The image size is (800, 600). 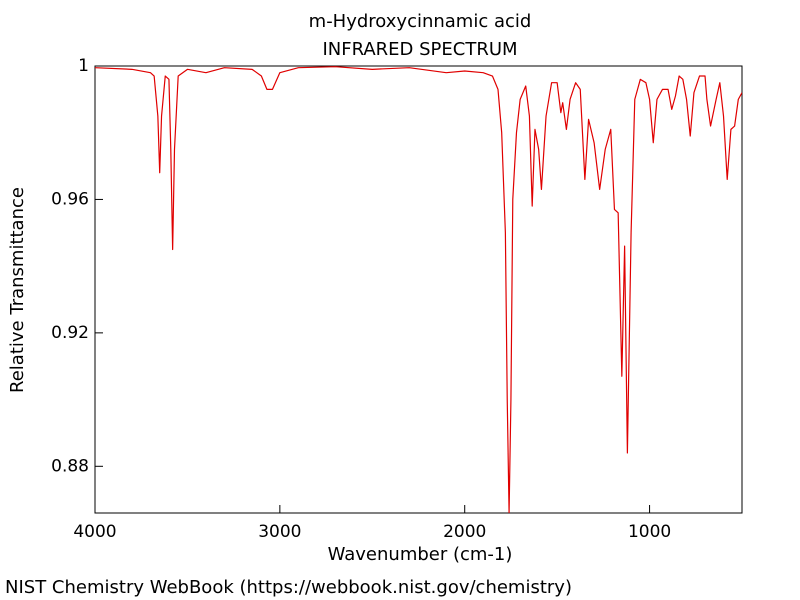 I want to click on chart-title: m-Hydroxycinnamic acid, so click(x=420, y=21).